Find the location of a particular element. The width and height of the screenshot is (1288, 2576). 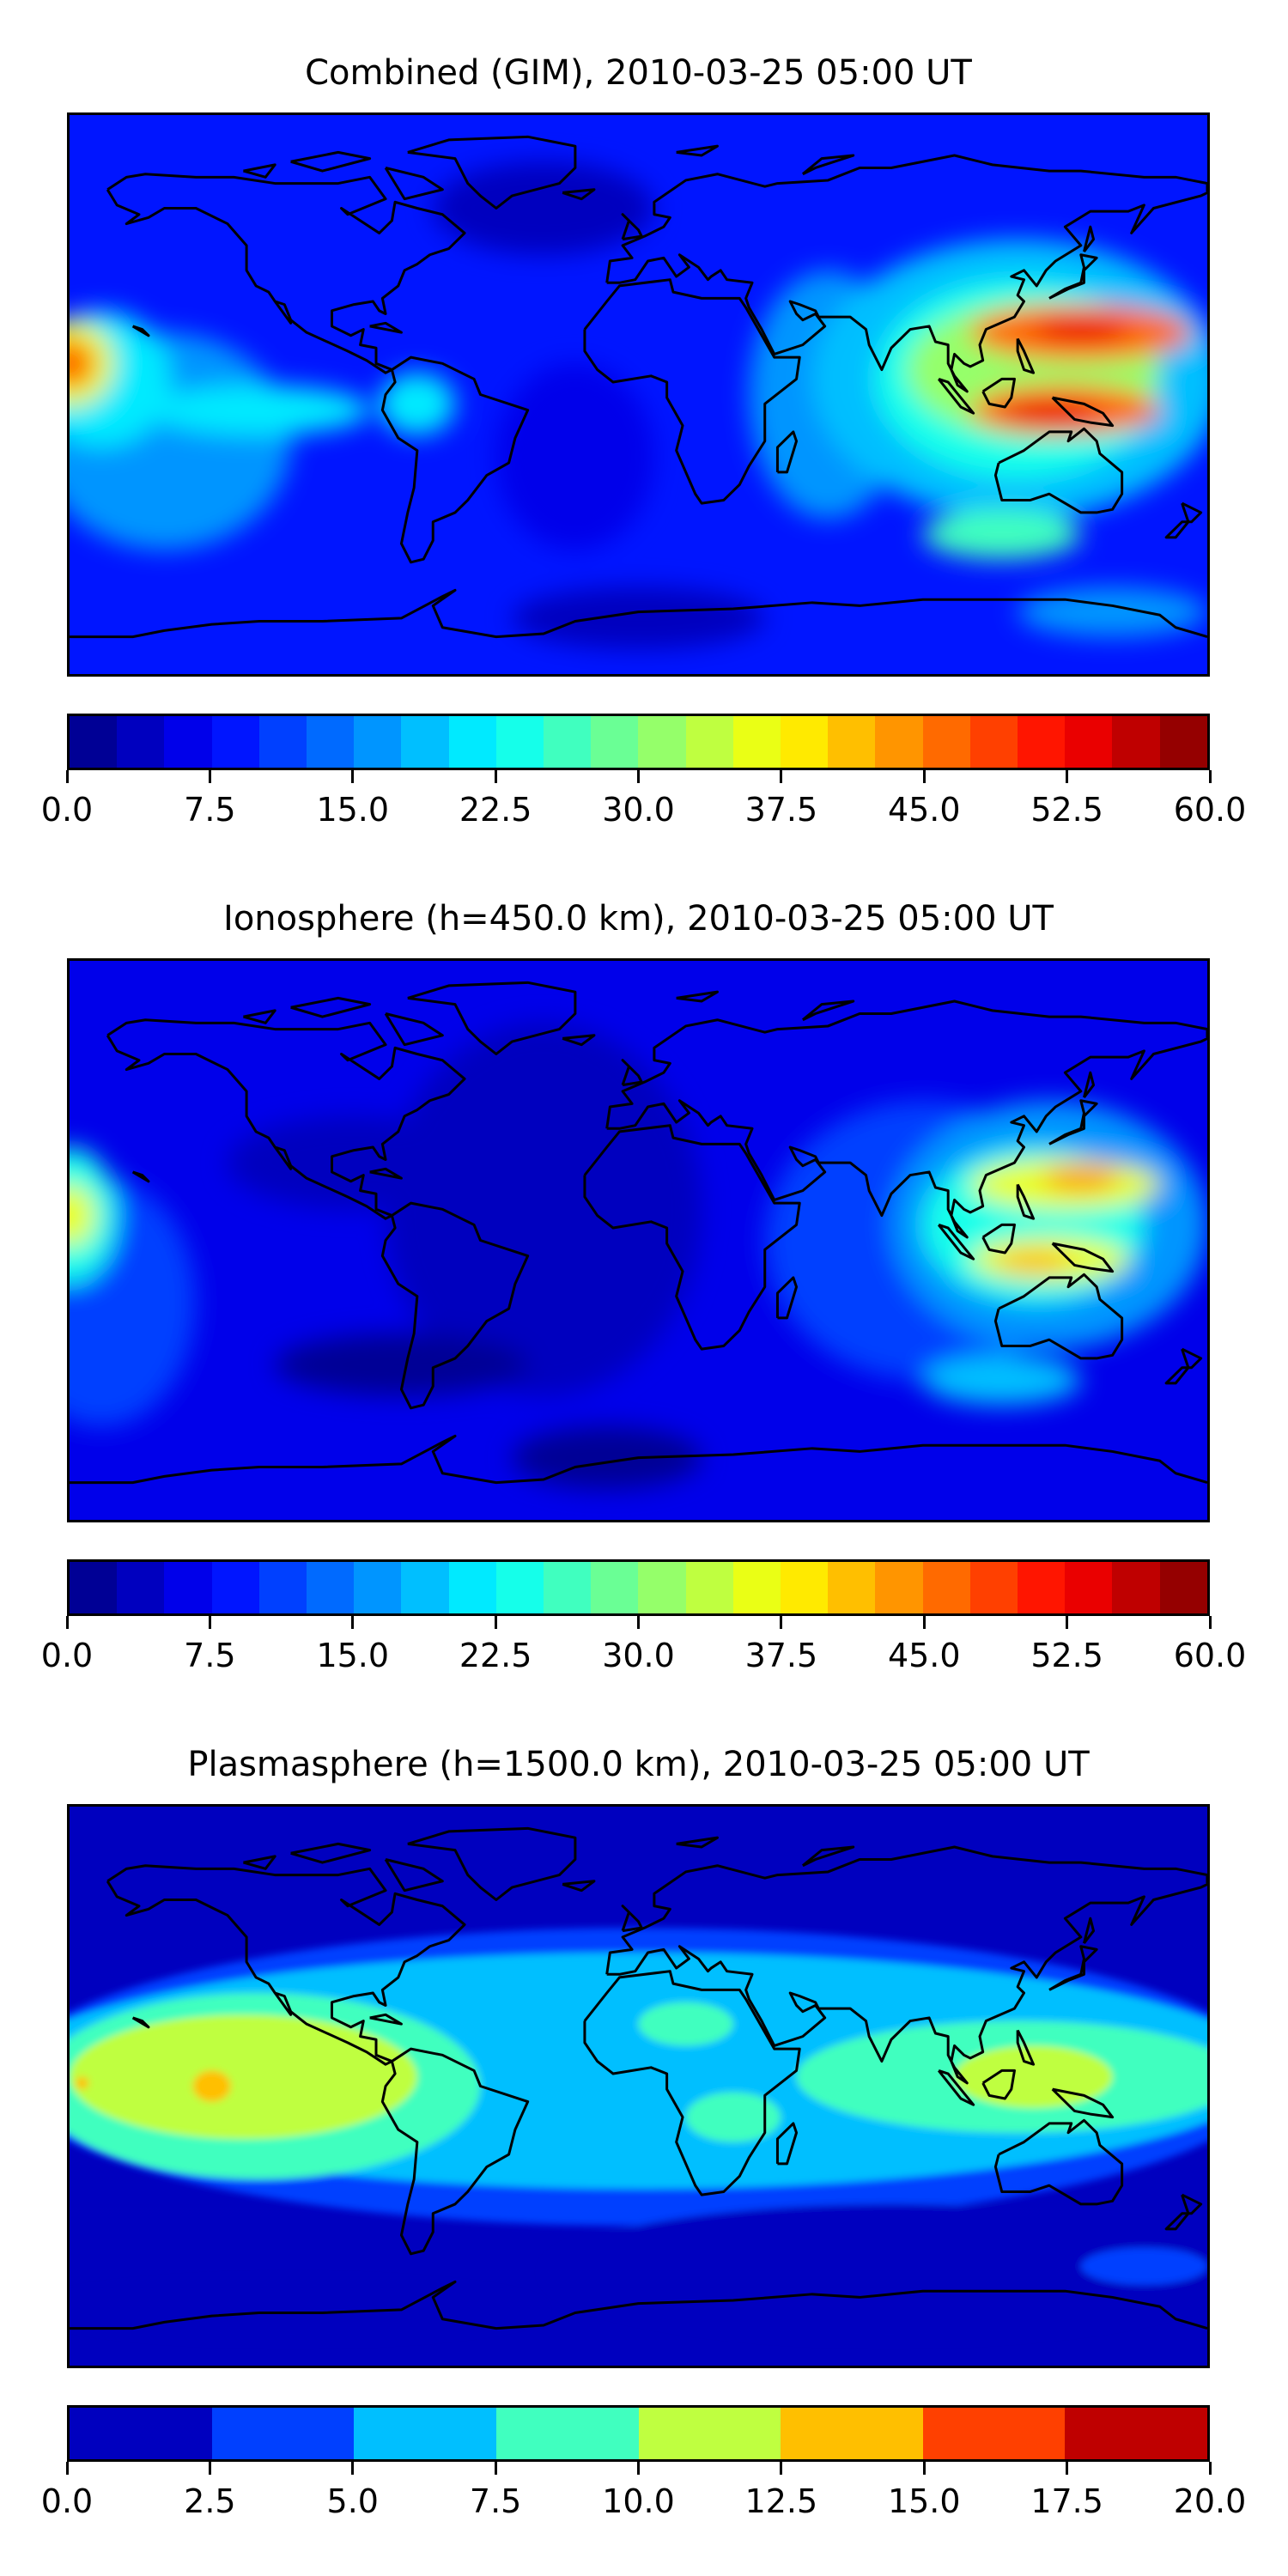

colorbar-tick-label: 17.5 is located at coordinates (1067, 2501).